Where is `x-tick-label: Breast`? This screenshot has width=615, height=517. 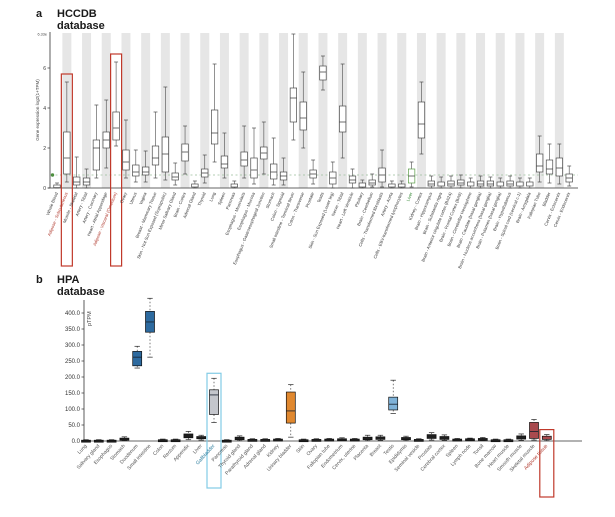
x-tick-label: Breast is located at coordinates (376, 450).